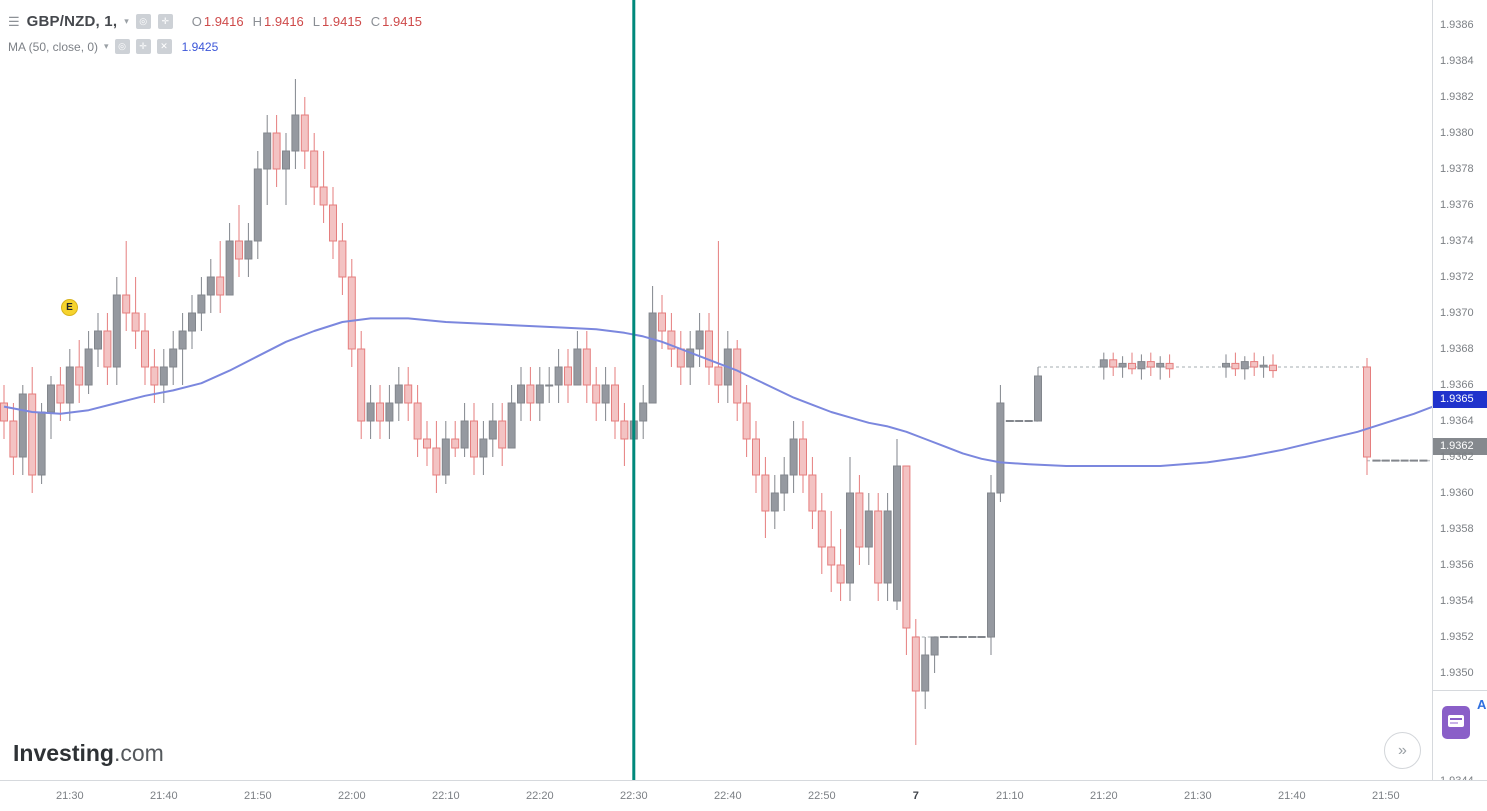 This screenshot has height=811, width=1487. What do you see at coordinates (165, 21) in the screenshot?
I see `series-settings-icon: ✛` at bounding box center [165, 21].